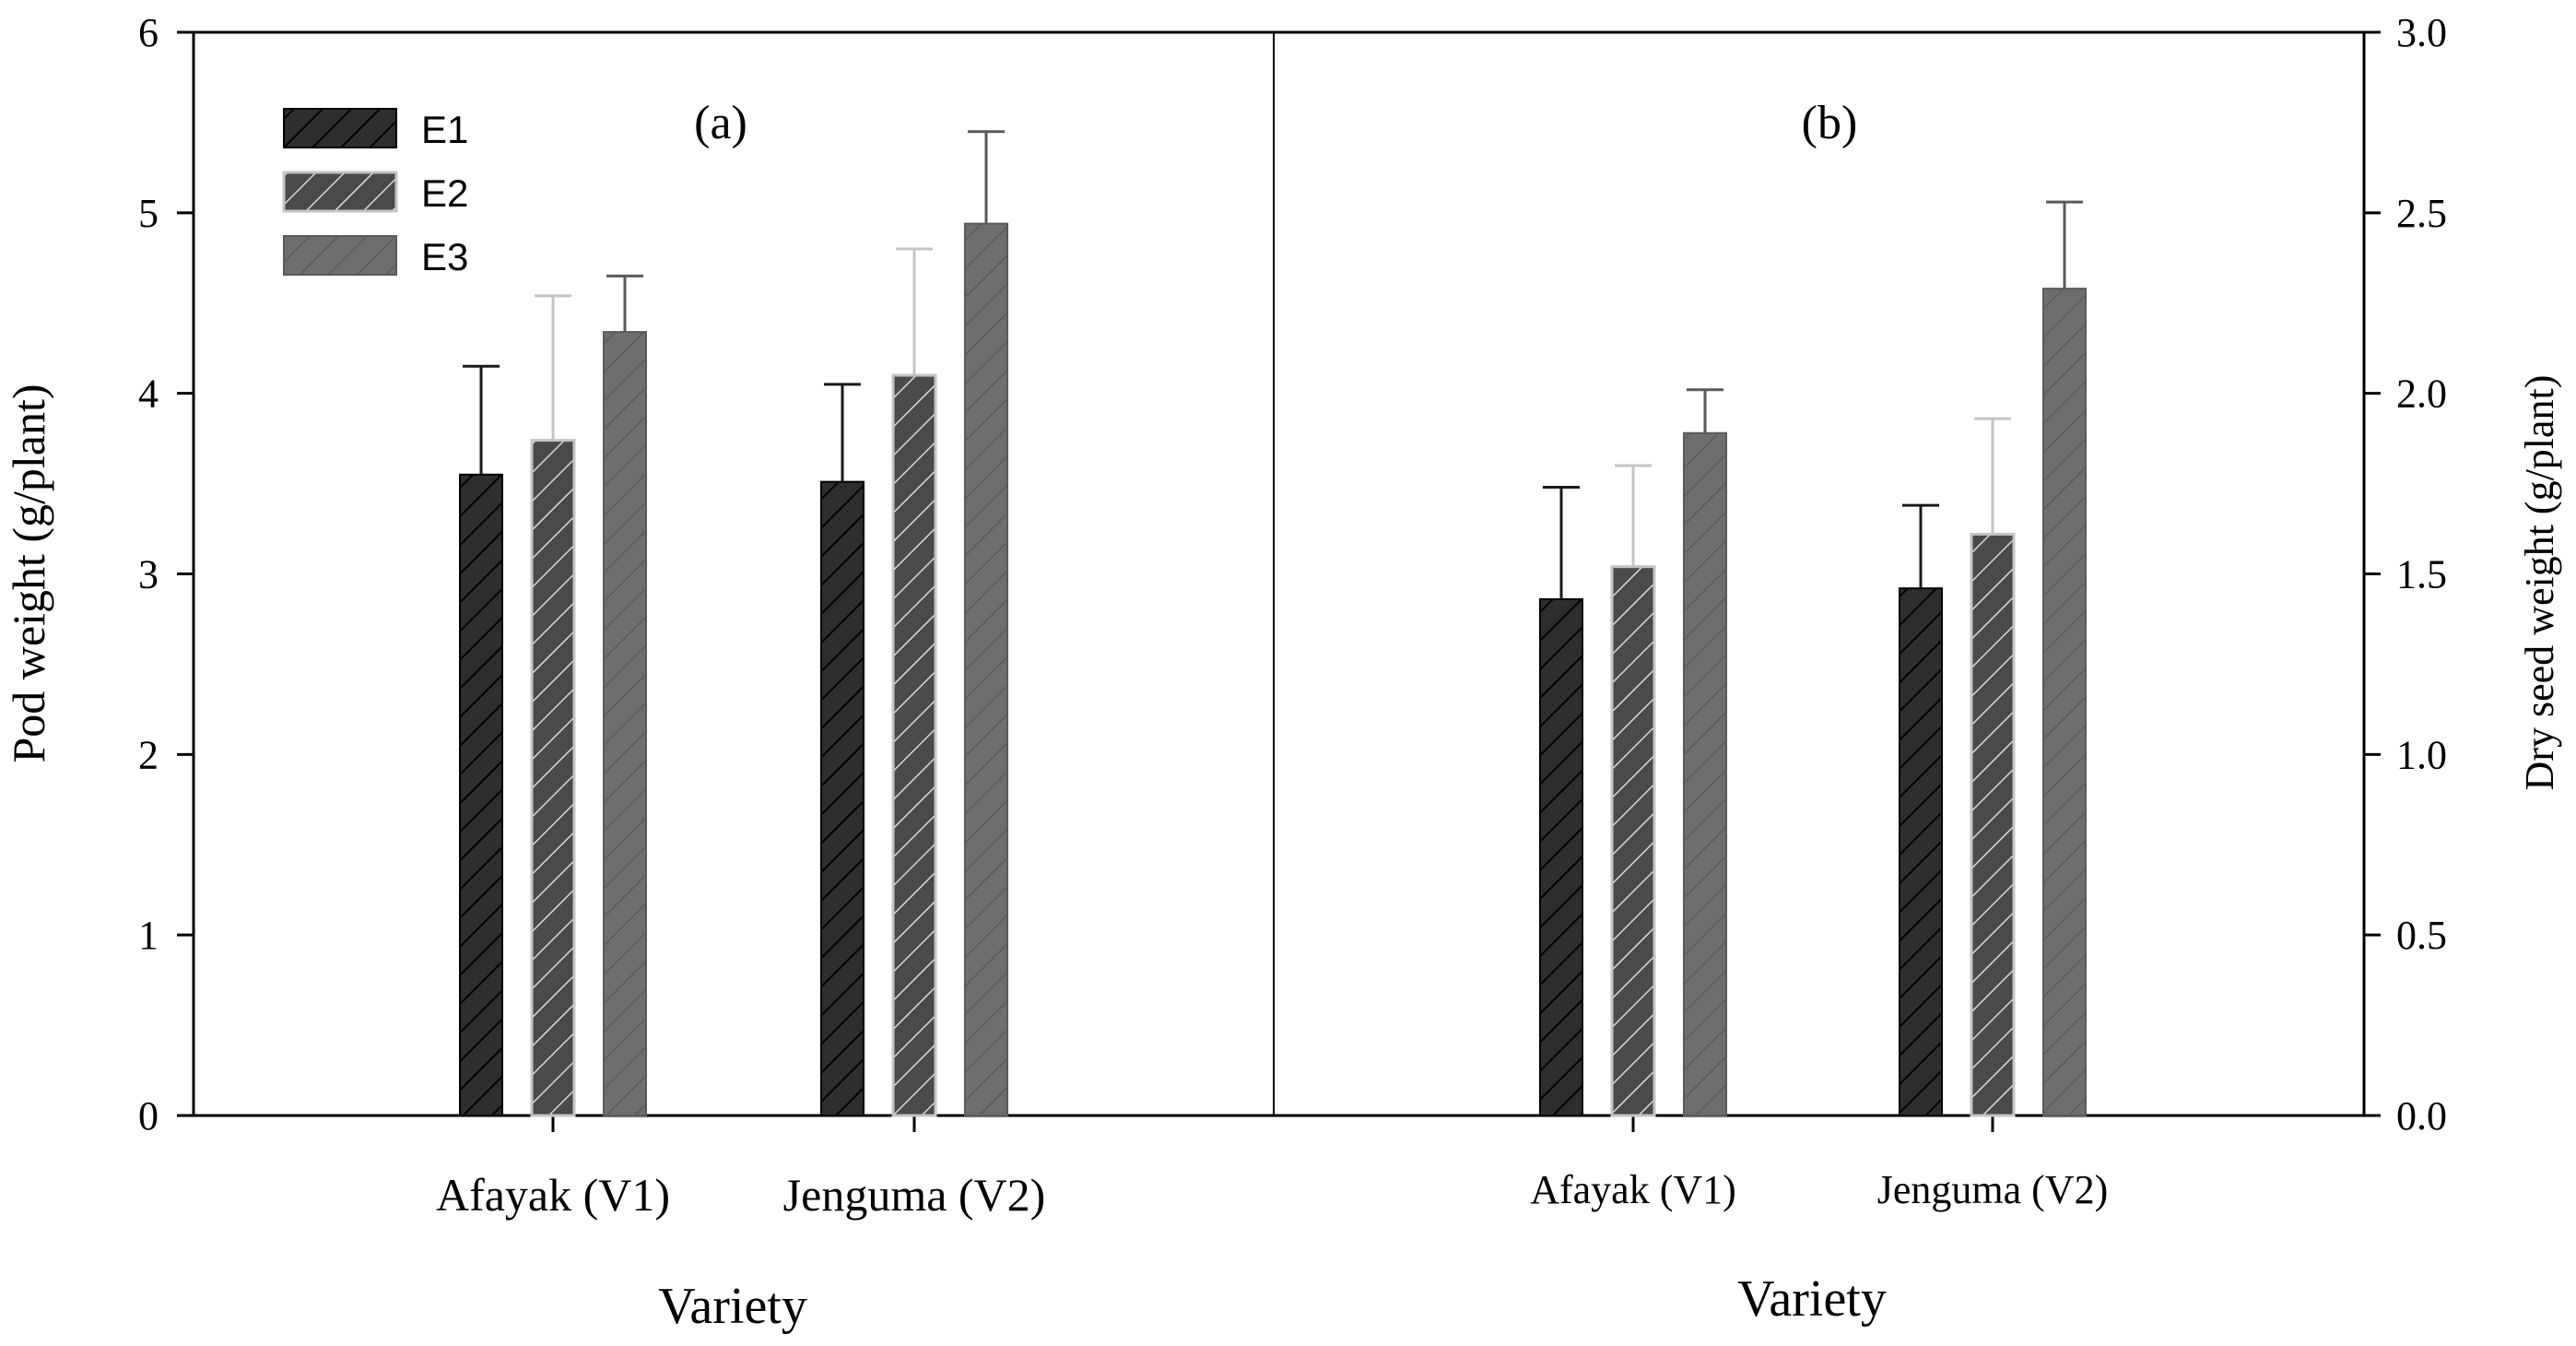  What do you see at coordinates (625, 724) in the screenshot?
I see `bar-a-e3-afayak` at bounding box center [625, 724].